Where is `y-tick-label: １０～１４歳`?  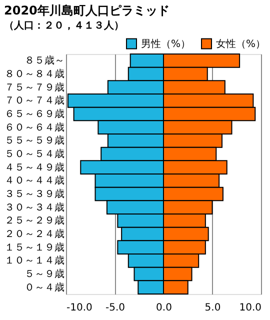
y-tick-label: １０～１４歳 is located at coordinates (34, 260).